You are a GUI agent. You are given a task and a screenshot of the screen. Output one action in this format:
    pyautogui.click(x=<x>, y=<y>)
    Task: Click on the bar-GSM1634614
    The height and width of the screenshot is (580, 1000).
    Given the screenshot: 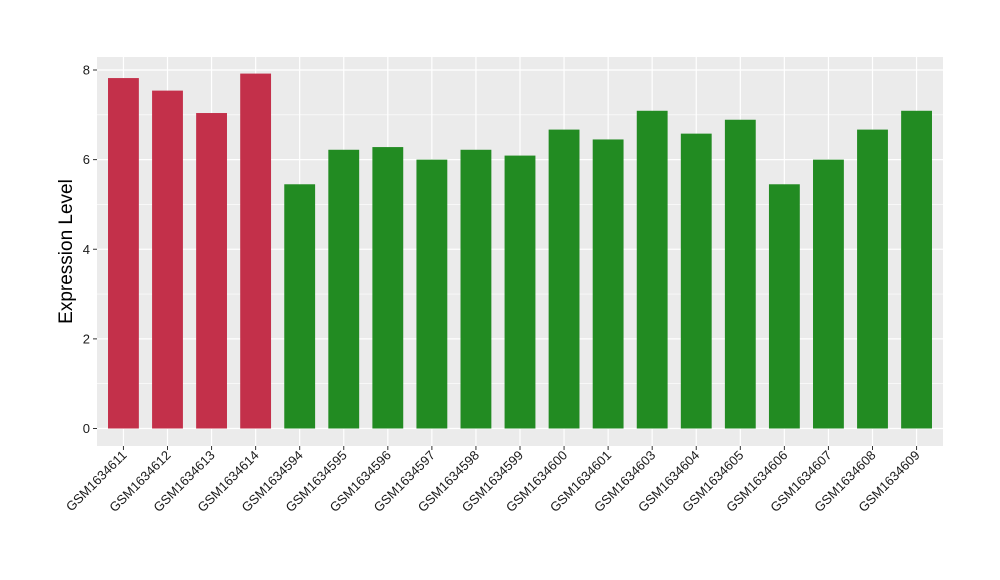 What is the action you would take?
    pyautogui.click(x=256, y=251)
    